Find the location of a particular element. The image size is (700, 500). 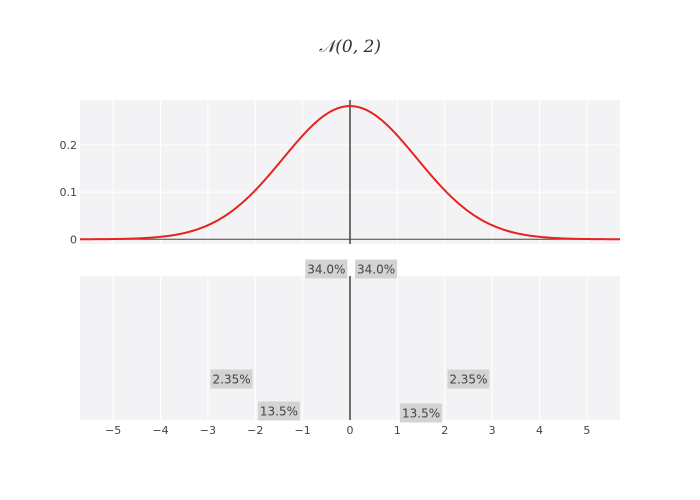

x-tick-label: −3 is located at coordinates (208, 430).